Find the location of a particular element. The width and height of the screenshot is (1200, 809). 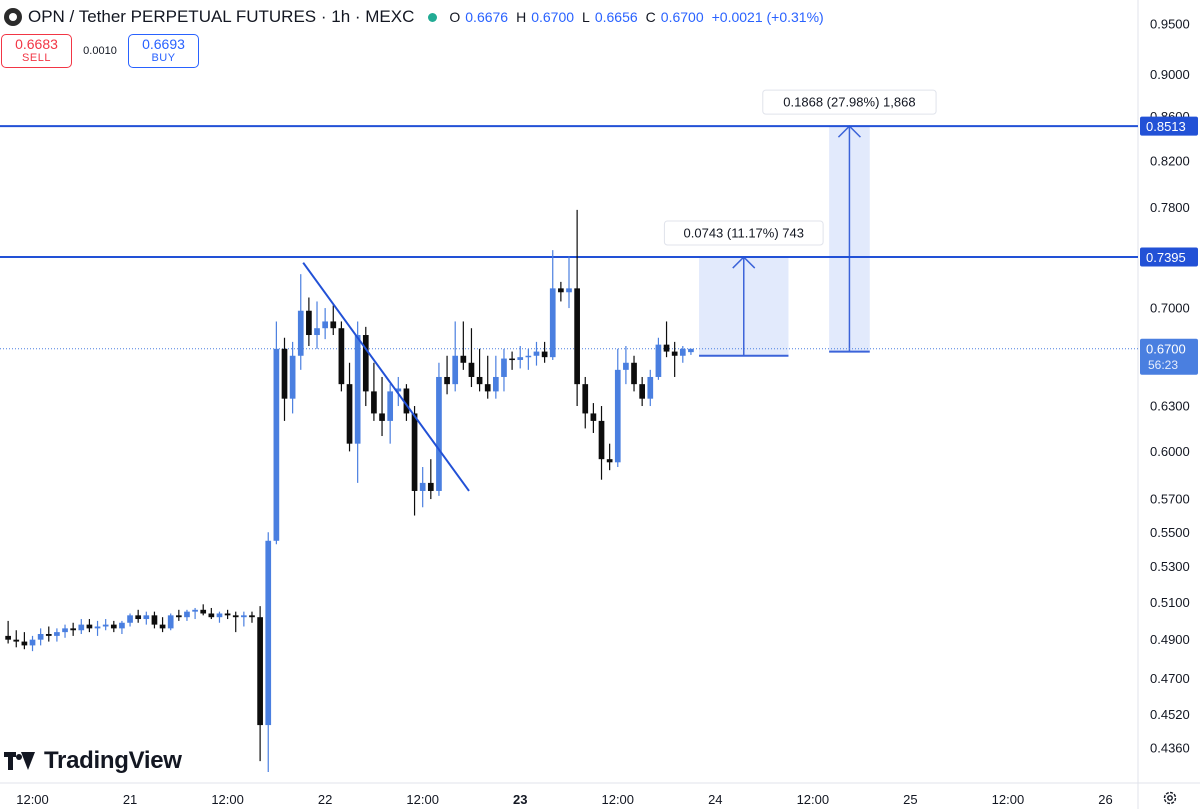

y-tick-label: 0.5300 is located at coordinates (1170, 566).